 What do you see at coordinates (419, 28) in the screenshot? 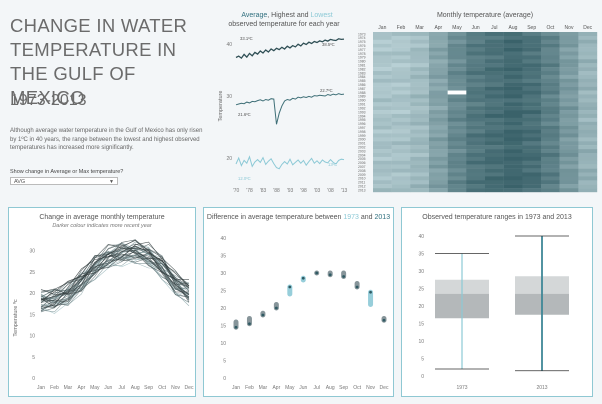
I see `heatmap-column-label: Mar` at bounding box center [419, 28].